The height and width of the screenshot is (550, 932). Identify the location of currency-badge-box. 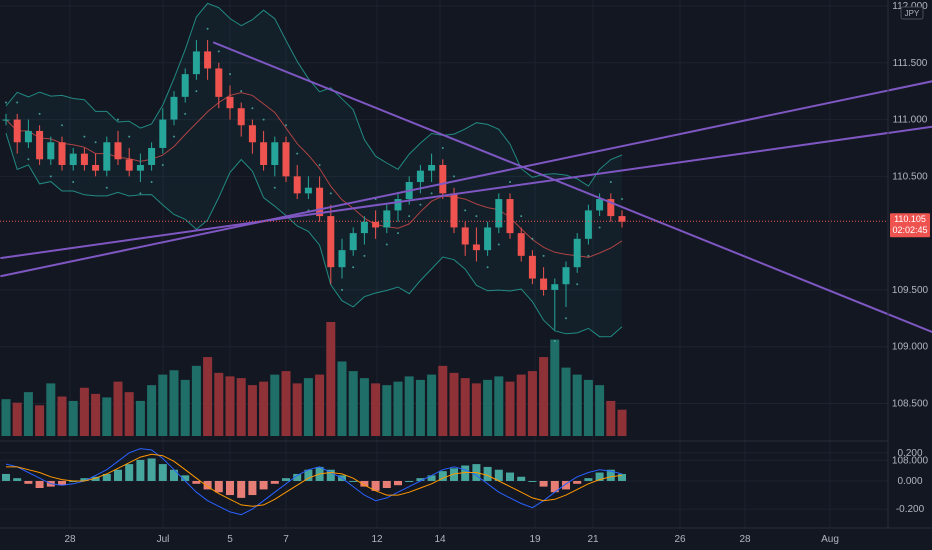
(912, 13).